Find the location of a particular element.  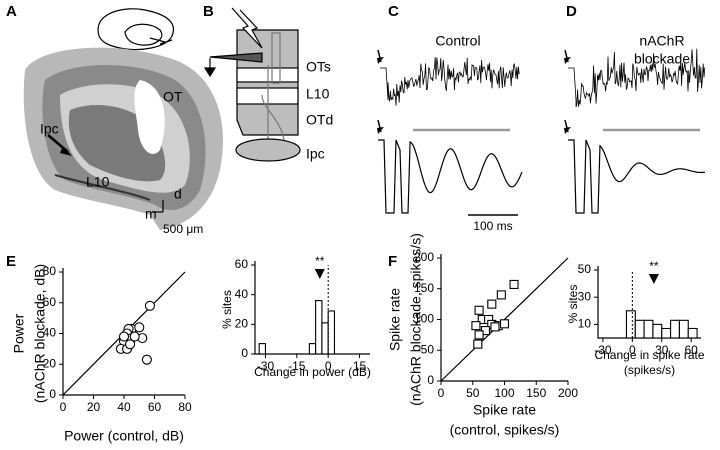

orientation-label: m is located at coordinates (151, 214).